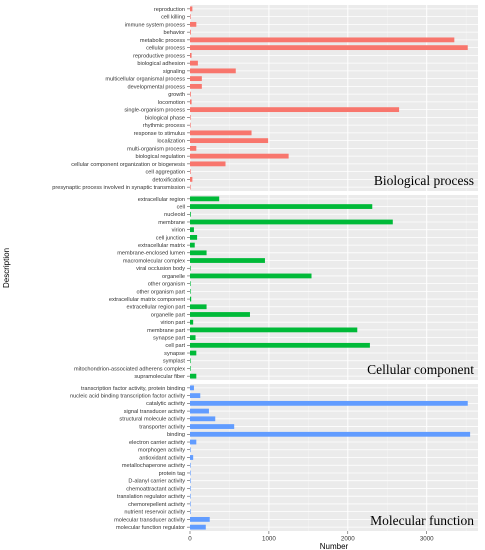 The width and height of the screenshot is (485, 550). What do you see at coordinates (165, 118) in the screenshot?
I see `category-label-biological-phase: biological phase` at bounding box center [165, 118].